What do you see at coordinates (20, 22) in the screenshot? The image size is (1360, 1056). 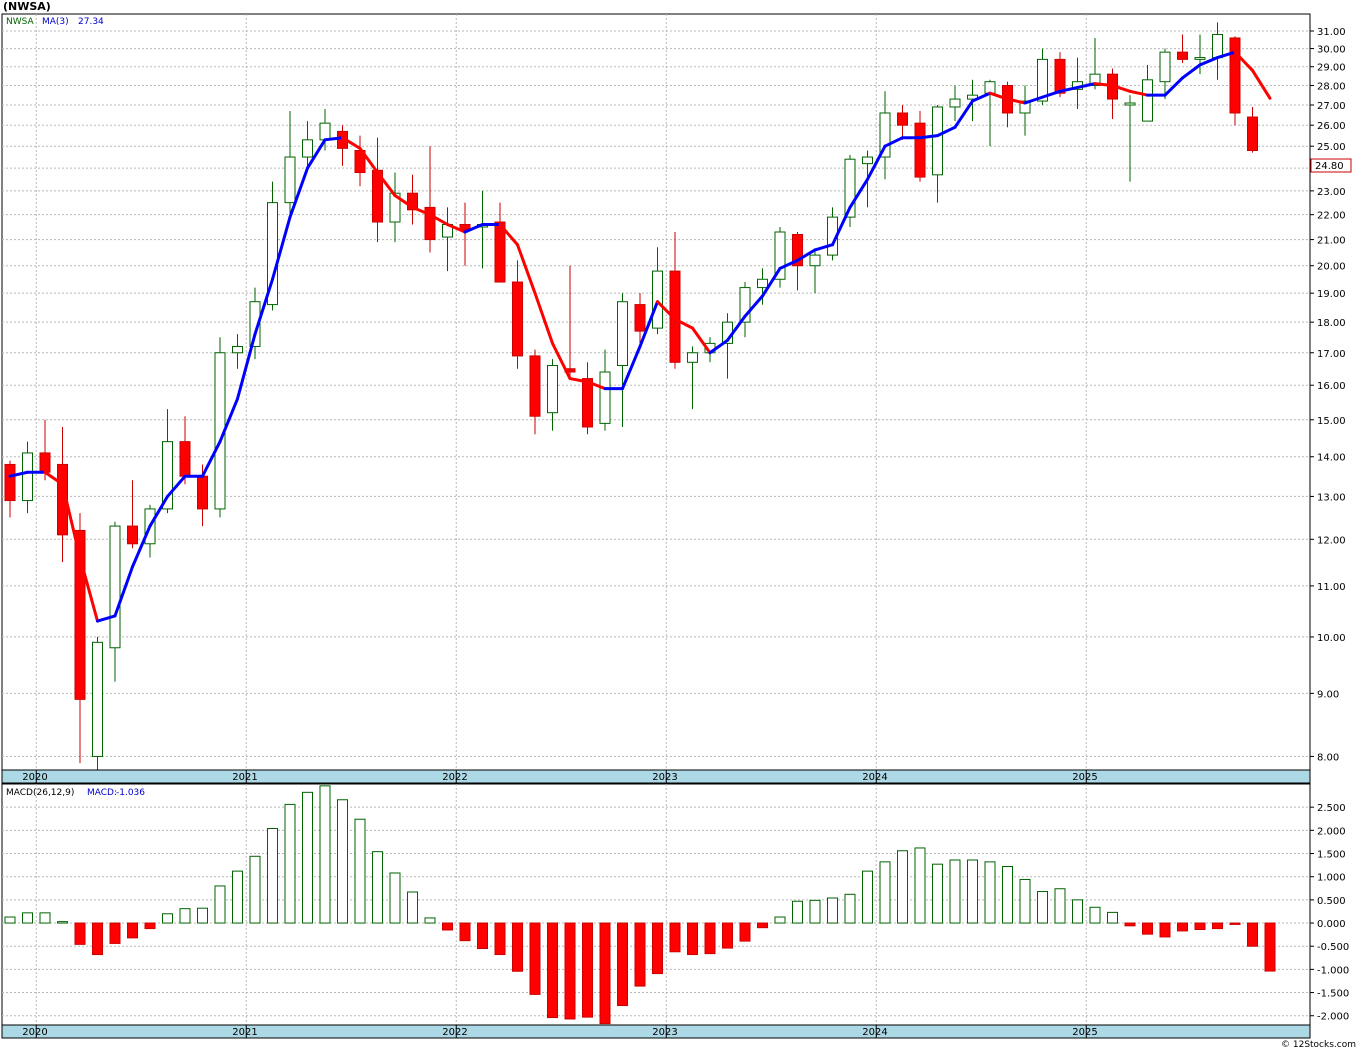 I see `legend-symbol: NWSA` at bounding box center [20, 22].